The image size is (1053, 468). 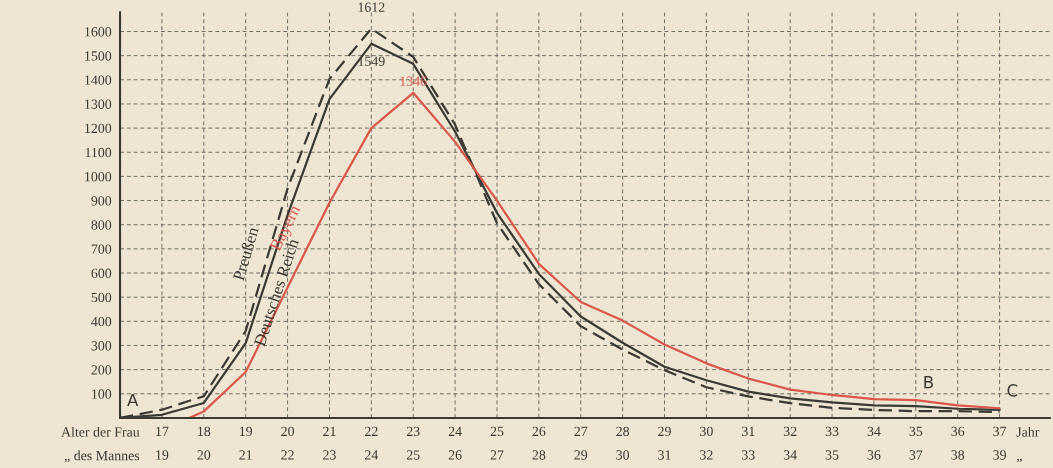 I want to click on annotation: 1612, so click(x=371, y=7).